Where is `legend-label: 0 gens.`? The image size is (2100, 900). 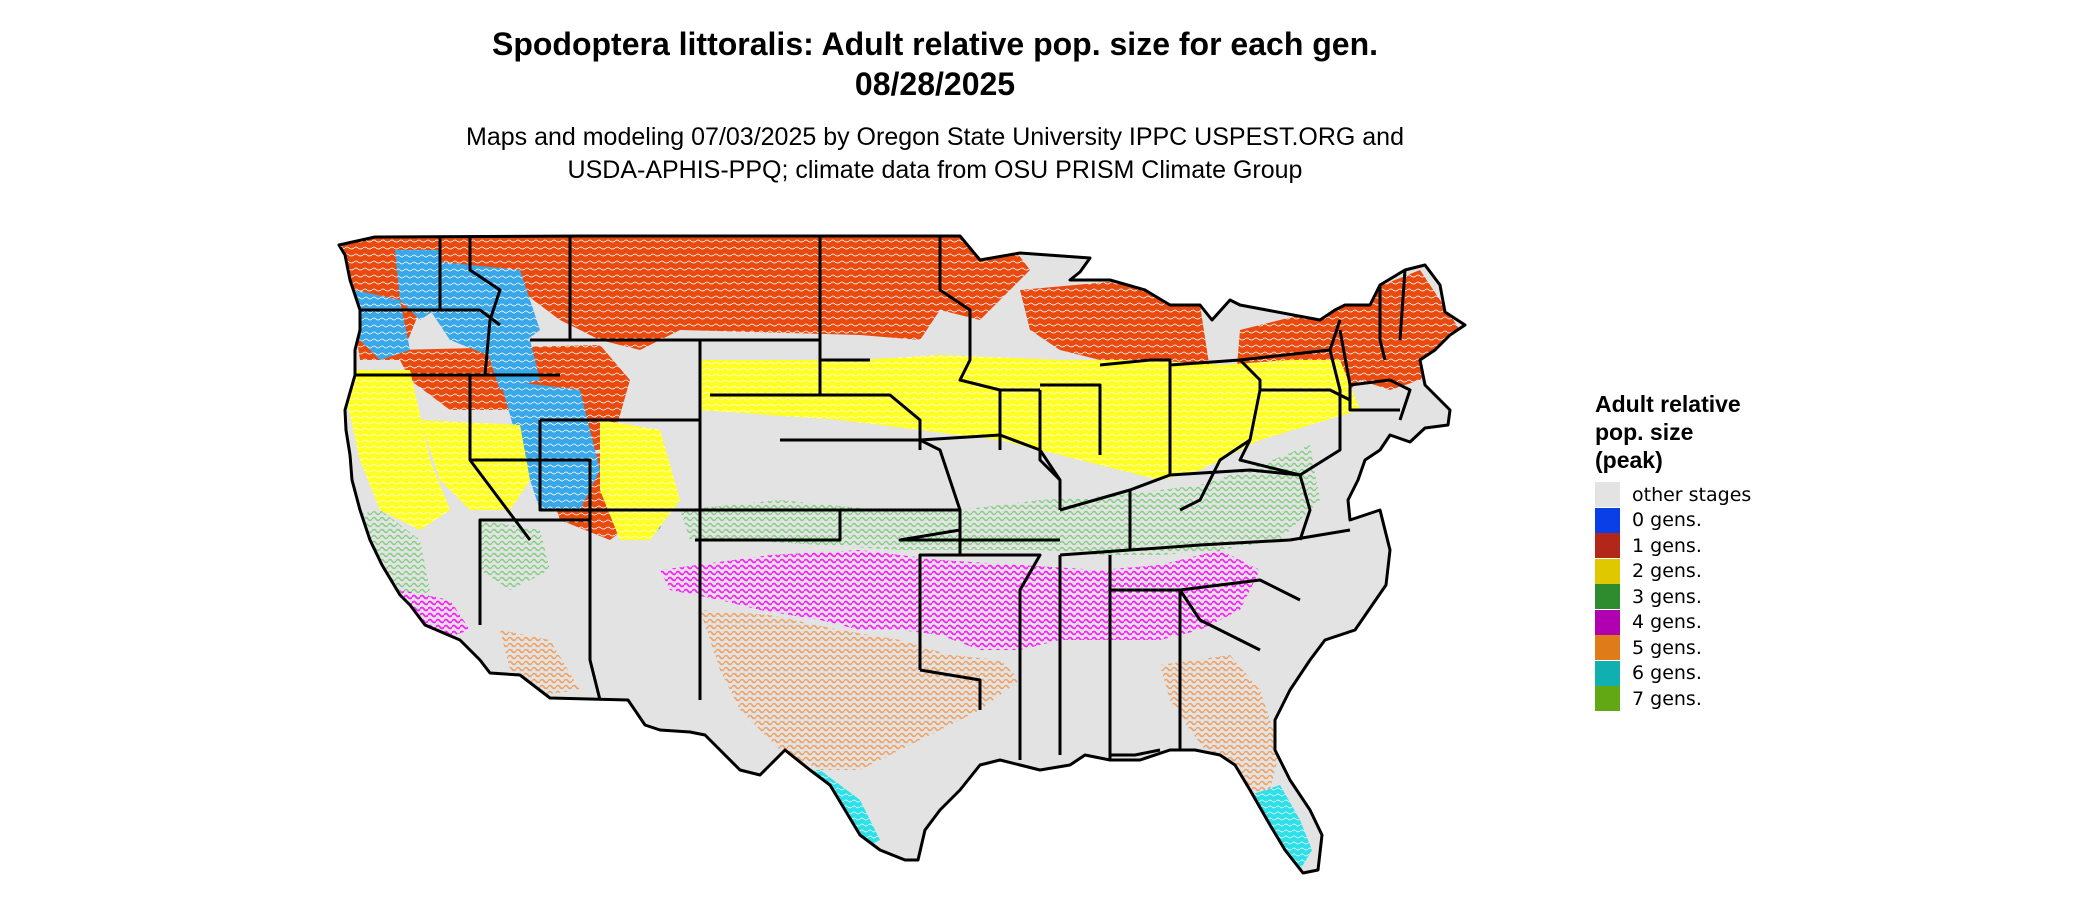 legend-label: 0 gens. is located at coordinates (1667, 520).